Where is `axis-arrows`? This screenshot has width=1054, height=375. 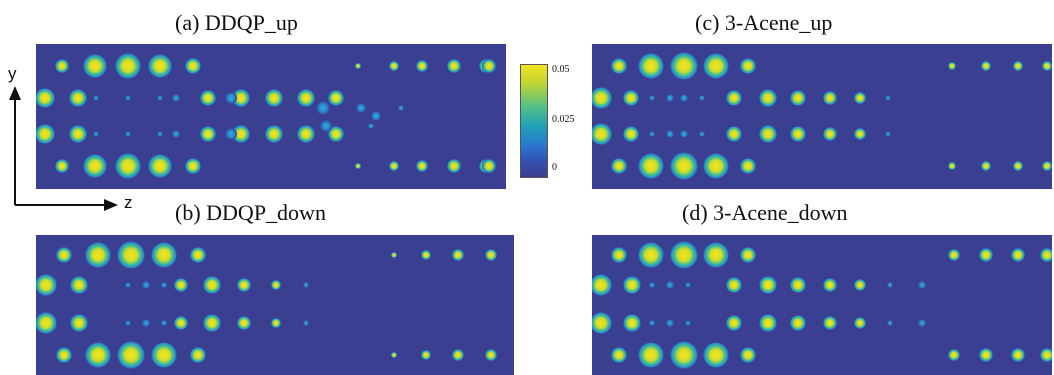
axis-arrows is located at coordinates (63, 148).